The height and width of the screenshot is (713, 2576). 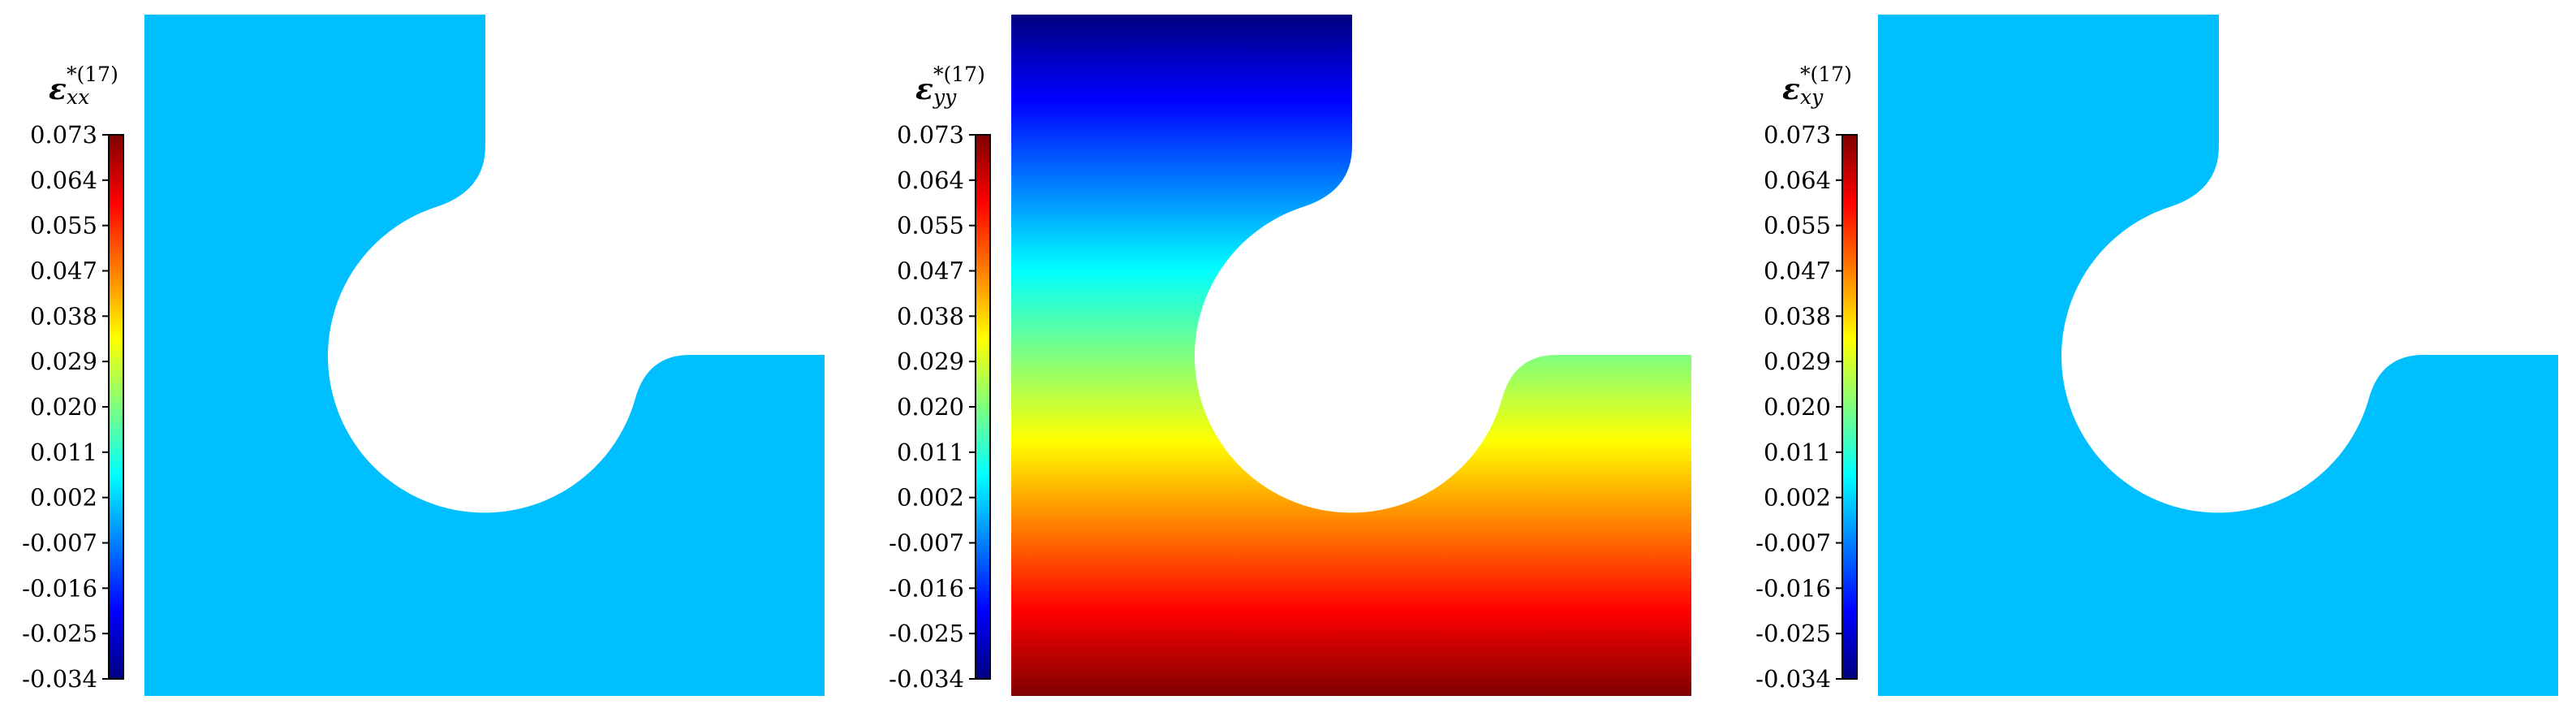 What do you see at coordinates (1812, 97) in the screenshot?
I see `variable-subscript: xy` at bounding box center [1812, 97].